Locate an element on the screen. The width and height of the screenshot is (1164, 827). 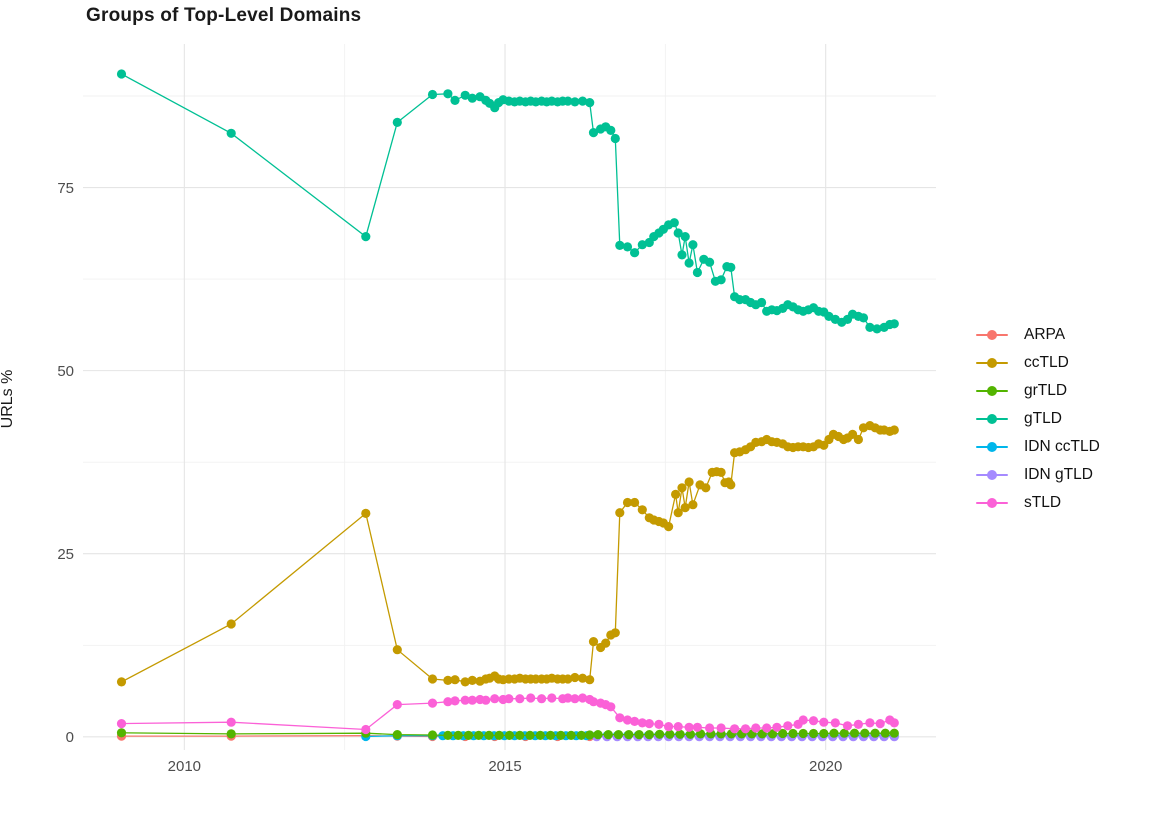
legend-label: sTLD is located at coordinates (1043, 502).